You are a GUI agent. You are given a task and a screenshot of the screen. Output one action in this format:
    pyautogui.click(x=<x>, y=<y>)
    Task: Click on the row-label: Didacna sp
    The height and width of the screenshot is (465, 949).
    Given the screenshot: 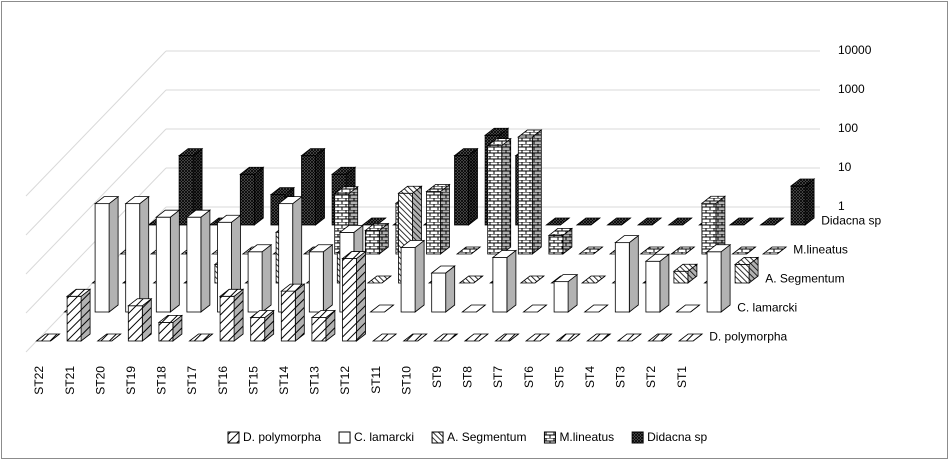 What is the action you would take?
    pyautogui.click(x=851, y=221)
    